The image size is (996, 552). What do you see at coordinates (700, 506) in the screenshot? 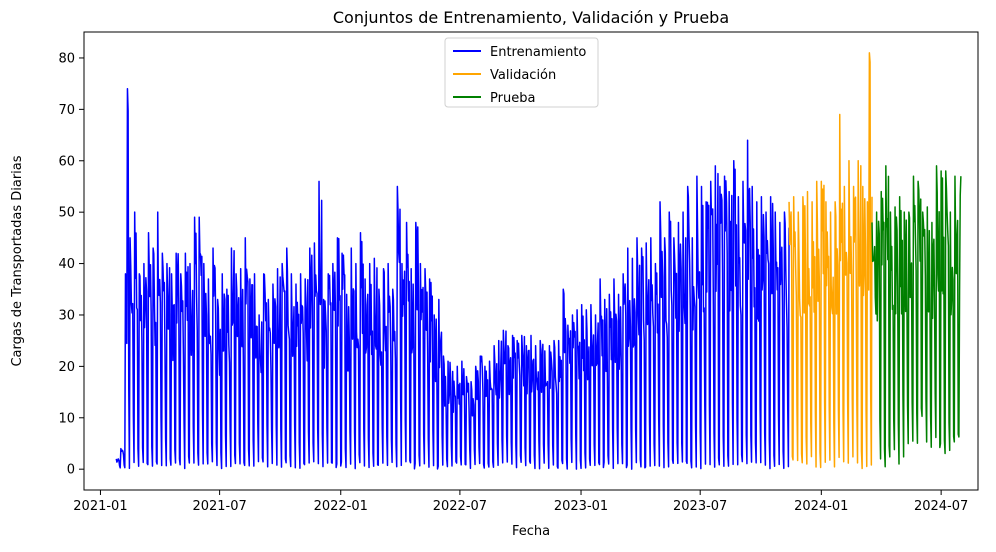
I see `x-tick-label: 2023-07` at bounding box center [700, 506].